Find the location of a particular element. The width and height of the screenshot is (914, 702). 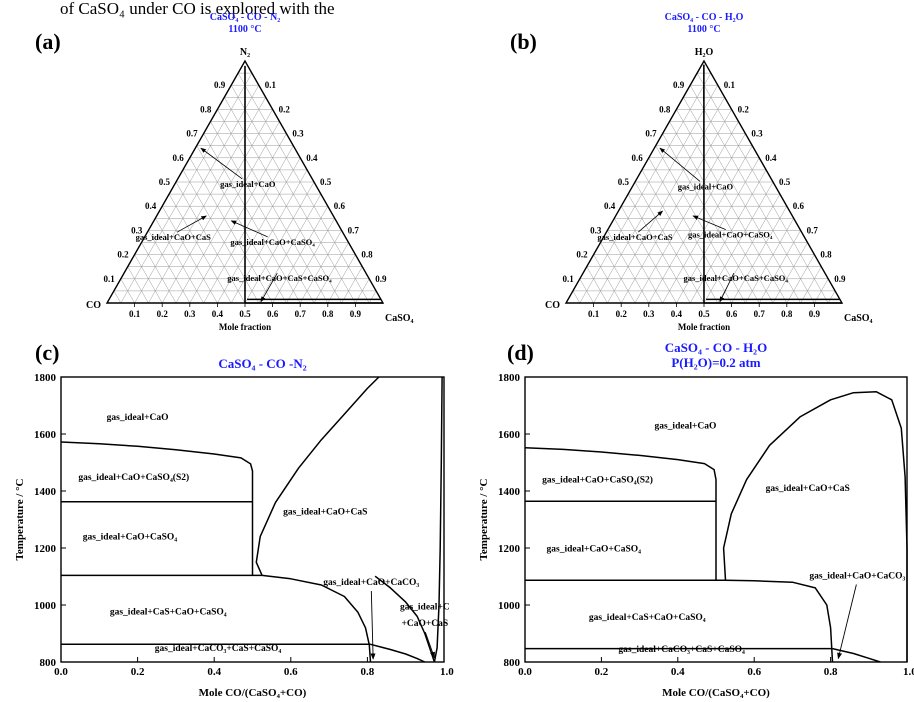

tick-label-right: 0.9 is located at coordinates (381, 279).